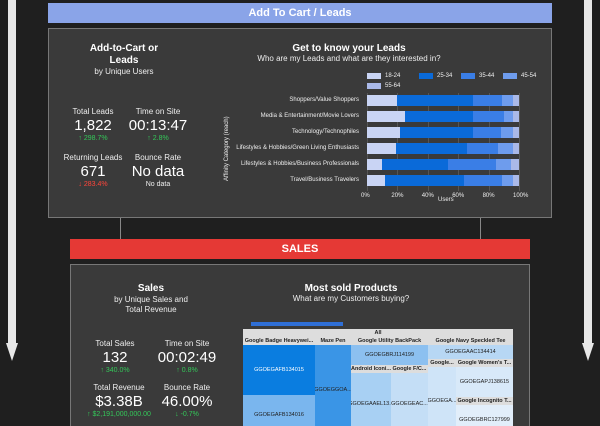  Describe the element at coordinates (389, 341) in the screenshot. I see `treemap-group-header: Google Utility BackPack` at that location.